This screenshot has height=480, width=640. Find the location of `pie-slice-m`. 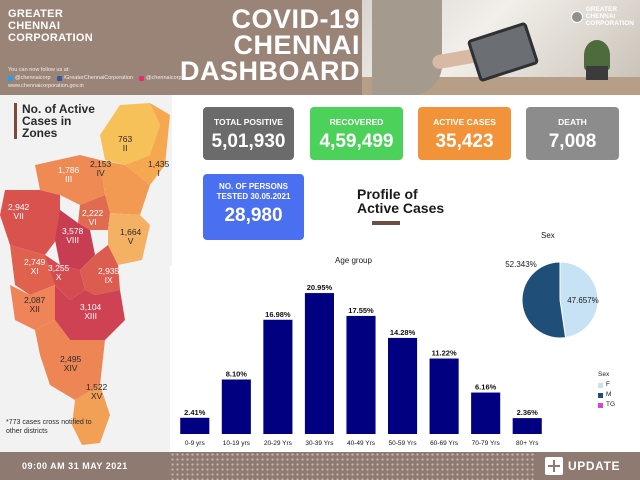

pie-slice-m is located at coordinates (544, 300).